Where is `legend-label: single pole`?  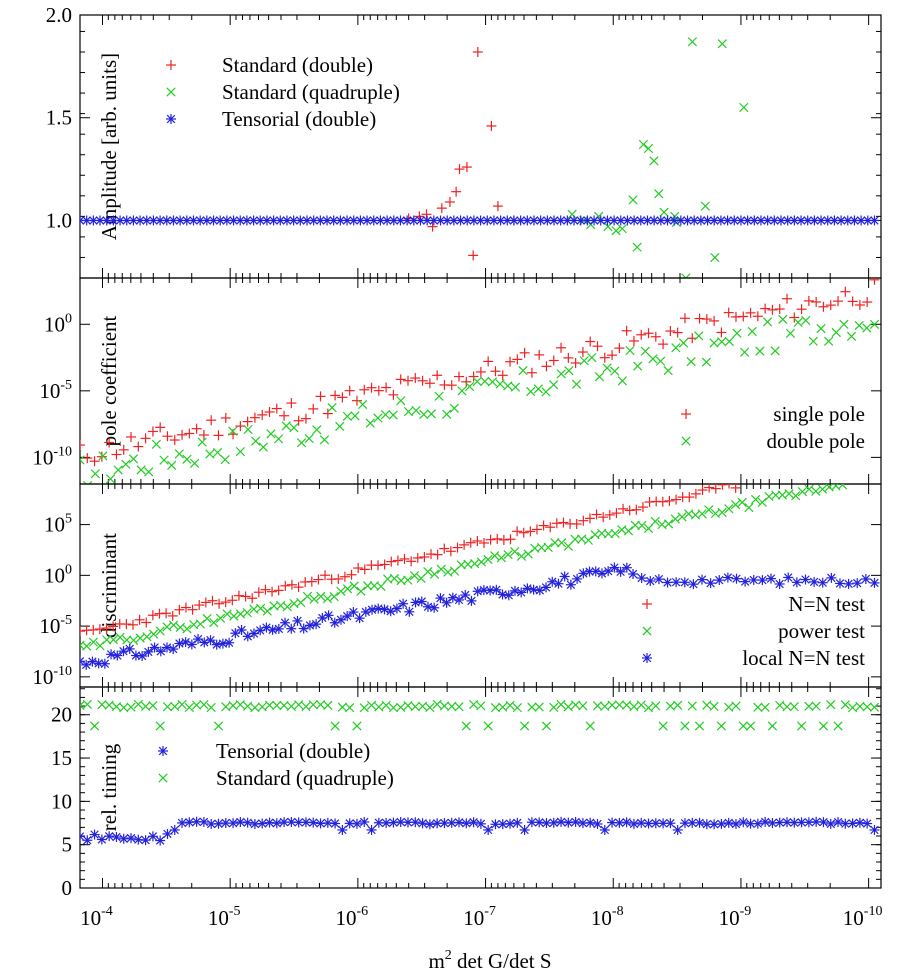
legend-label: single pole is located at coordinates (819, 414).